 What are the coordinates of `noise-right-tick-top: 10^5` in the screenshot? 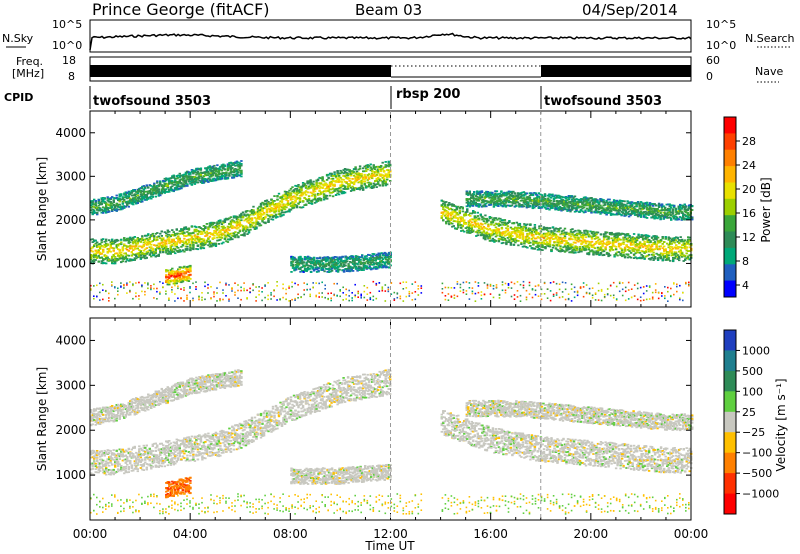 It's located at (721, 24).